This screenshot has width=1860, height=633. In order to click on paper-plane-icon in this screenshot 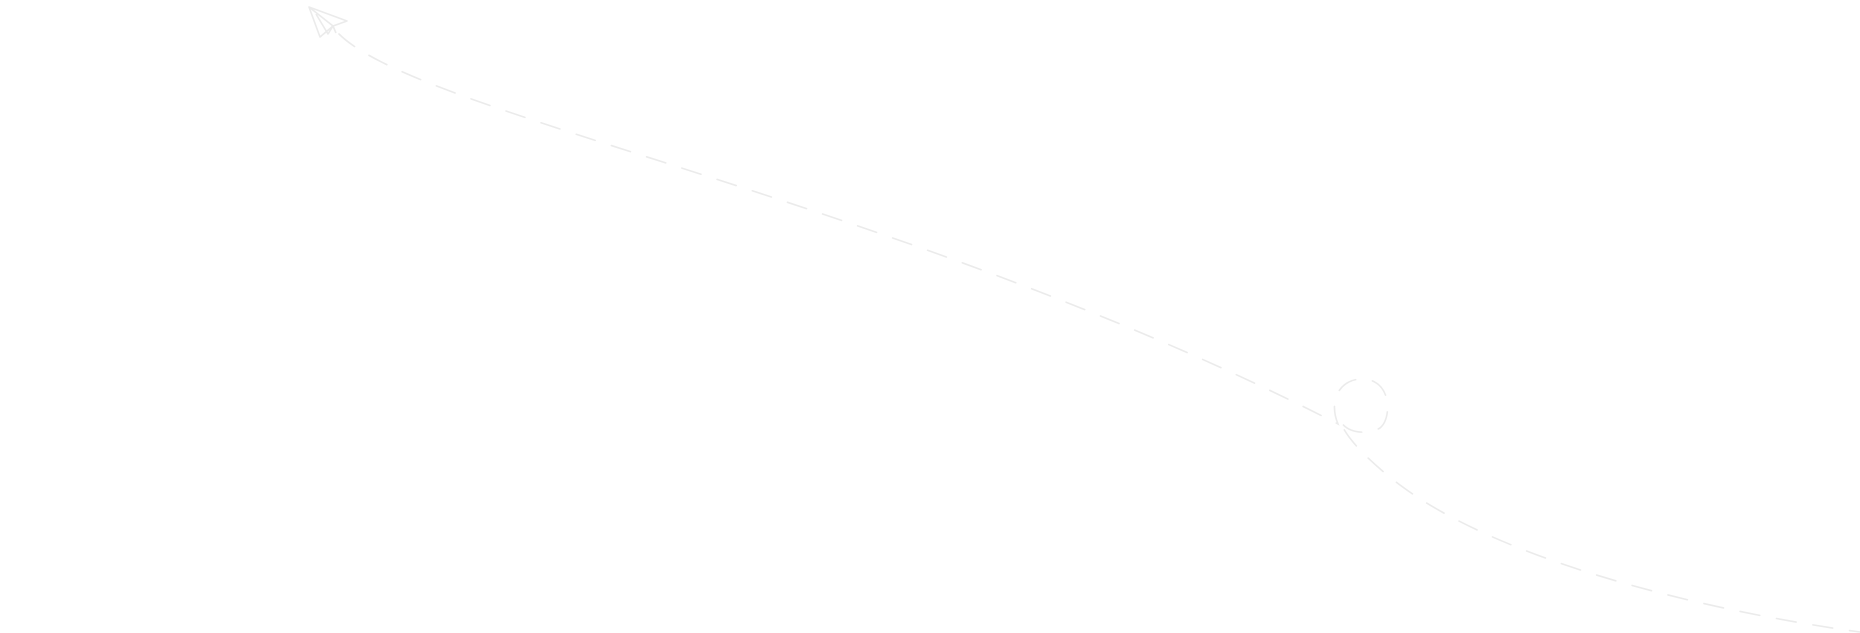, I will do `click(328, 22)`.